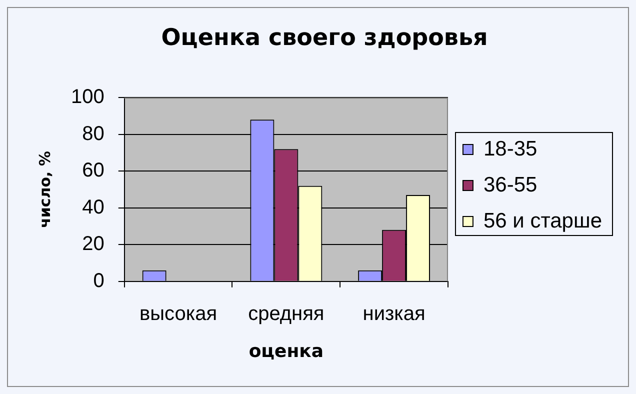 The image size is (636, 394). What do you see at coordinates (98, 281) in the screenshot?
I see `y-tick-label: 0` at bounding box center [98, 281].